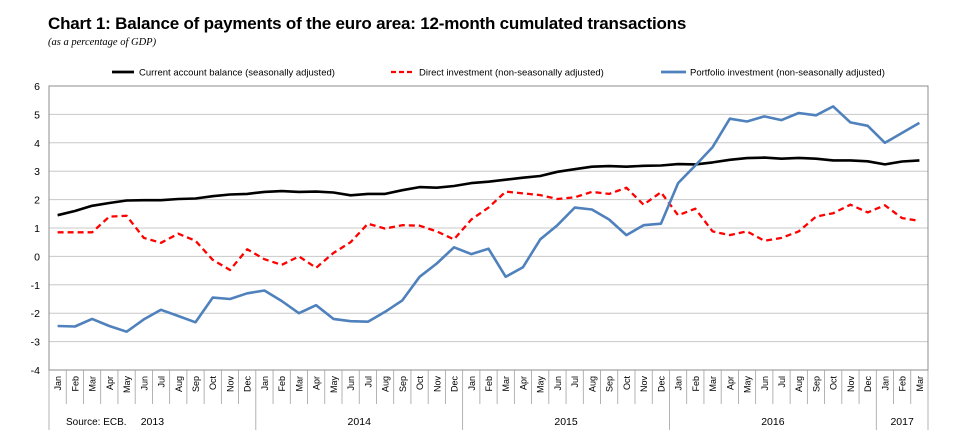 Image resolution: width=956 pixels, height=435 pixels. Describe the element at coordinates (37, 115) in the screenshot. I see `y-tick-label: 5` at that location.